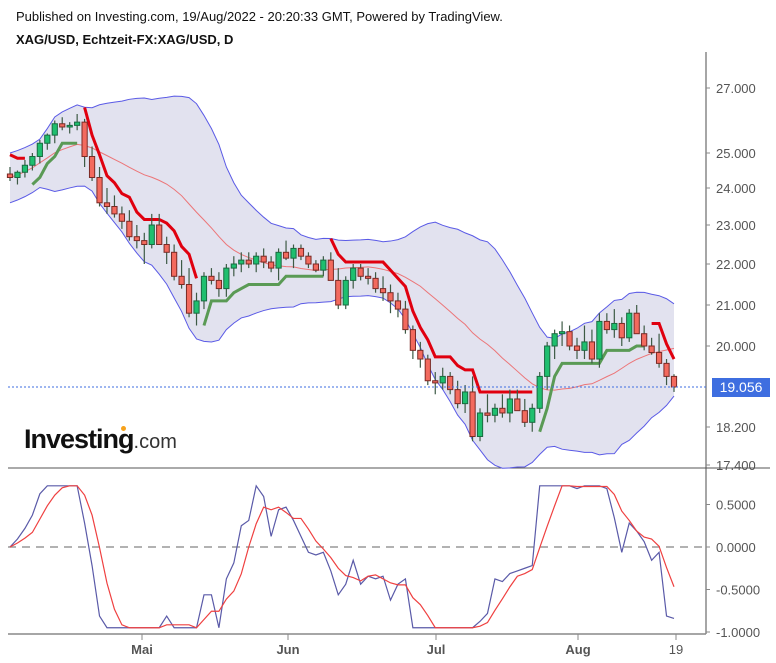  What do you see at coordinates (736, 305) in the screenshot?
I see `svg-text: 21.000` at bounding box center [736, 305].